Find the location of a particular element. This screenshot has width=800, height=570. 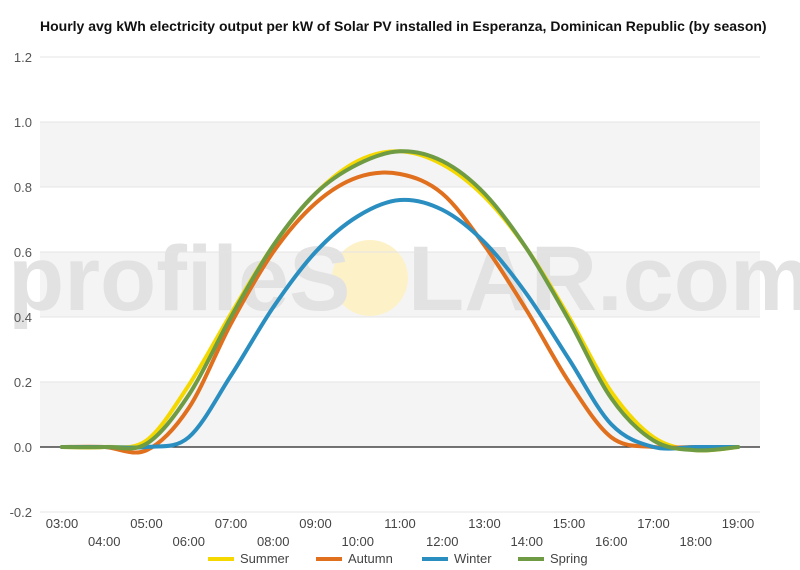

x-tick-label: 11:00 is located at coordinates (400, 523).